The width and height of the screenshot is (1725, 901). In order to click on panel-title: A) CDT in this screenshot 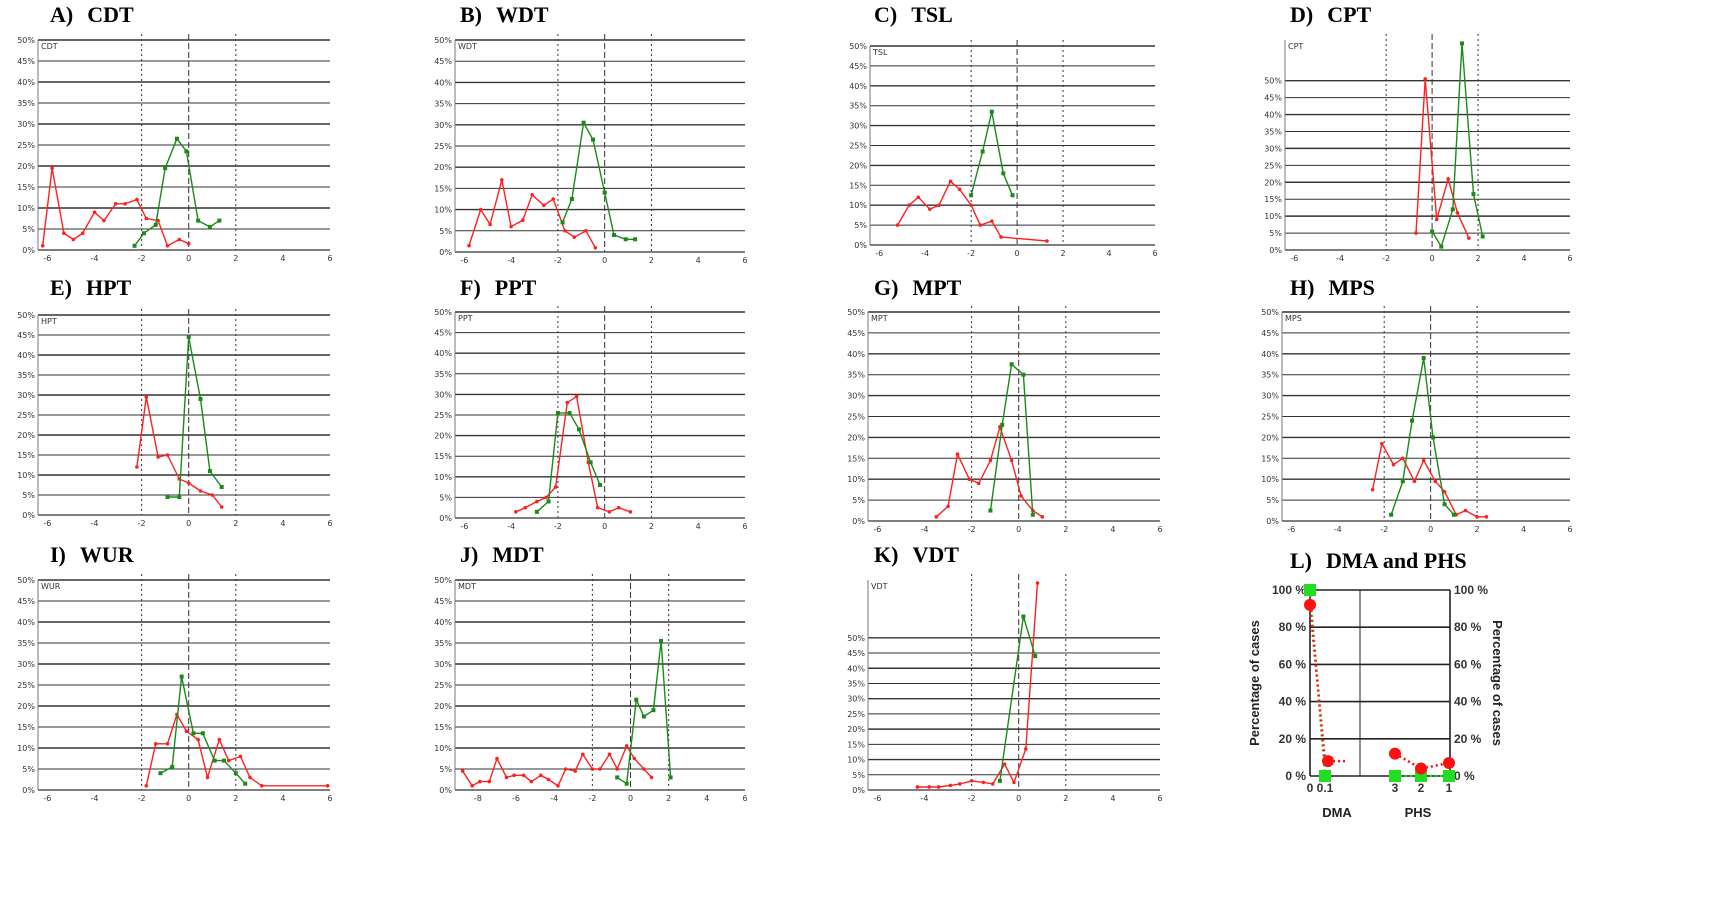, I will do `click(92, 14)`.